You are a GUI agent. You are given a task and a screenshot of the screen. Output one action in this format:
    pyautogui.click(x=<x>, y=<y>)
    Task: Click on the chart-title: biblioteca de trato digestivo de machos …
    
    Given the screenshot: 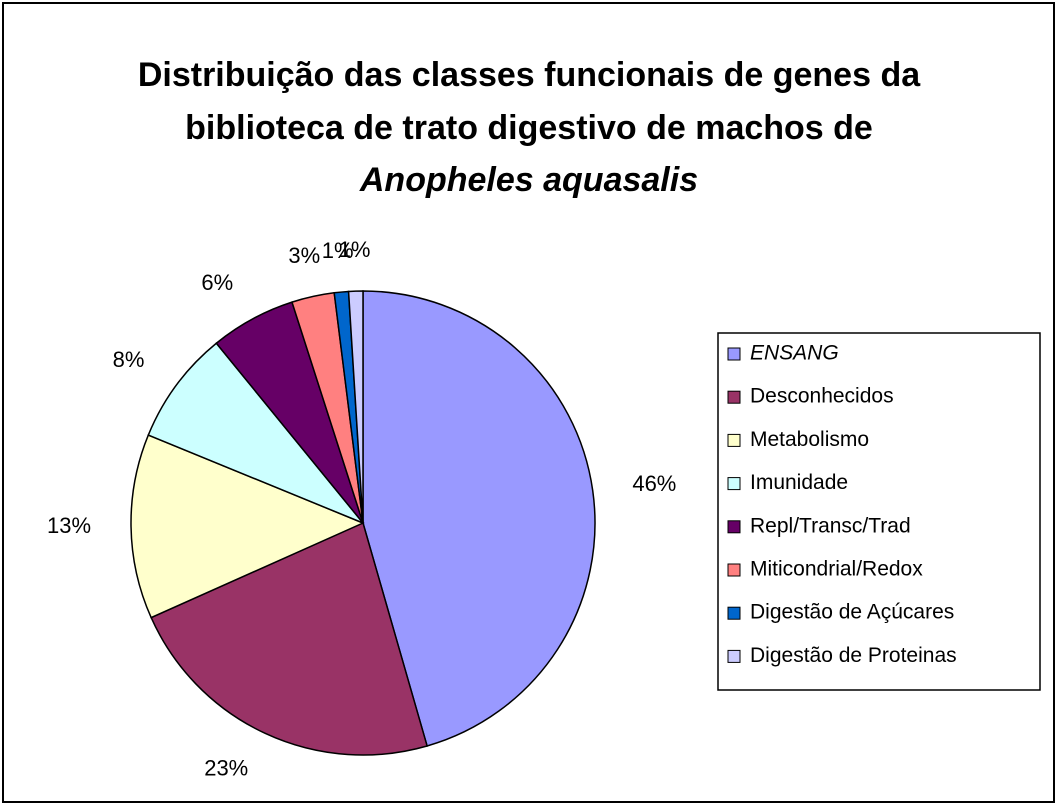 What is the action you would take?
    pyautogui.click(x=529, y=128)
    